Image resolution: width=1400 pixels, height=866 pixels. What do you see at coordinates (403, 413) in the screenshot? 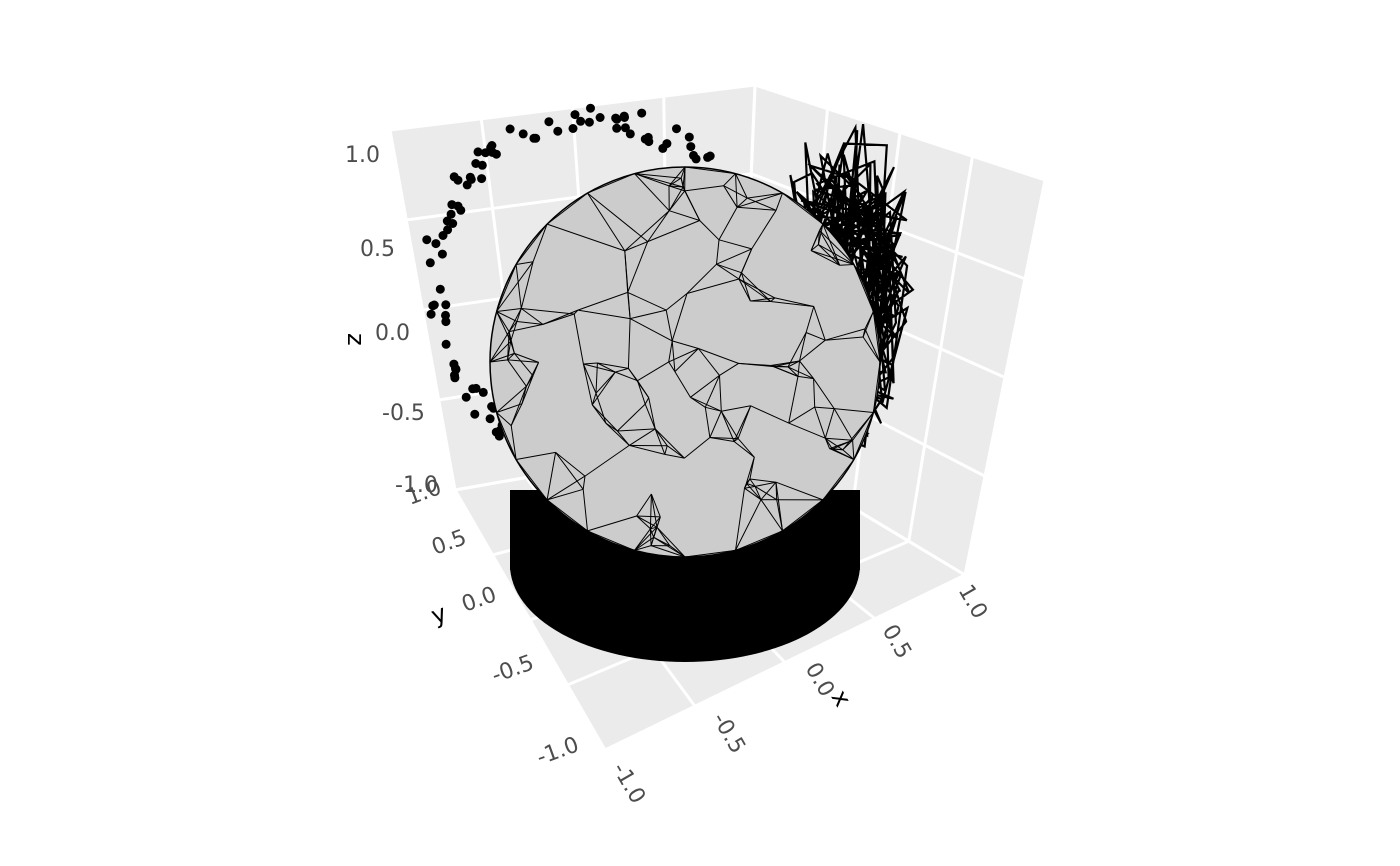
I see `z-tick-label: -0.5` at bounding box center [403, 413].